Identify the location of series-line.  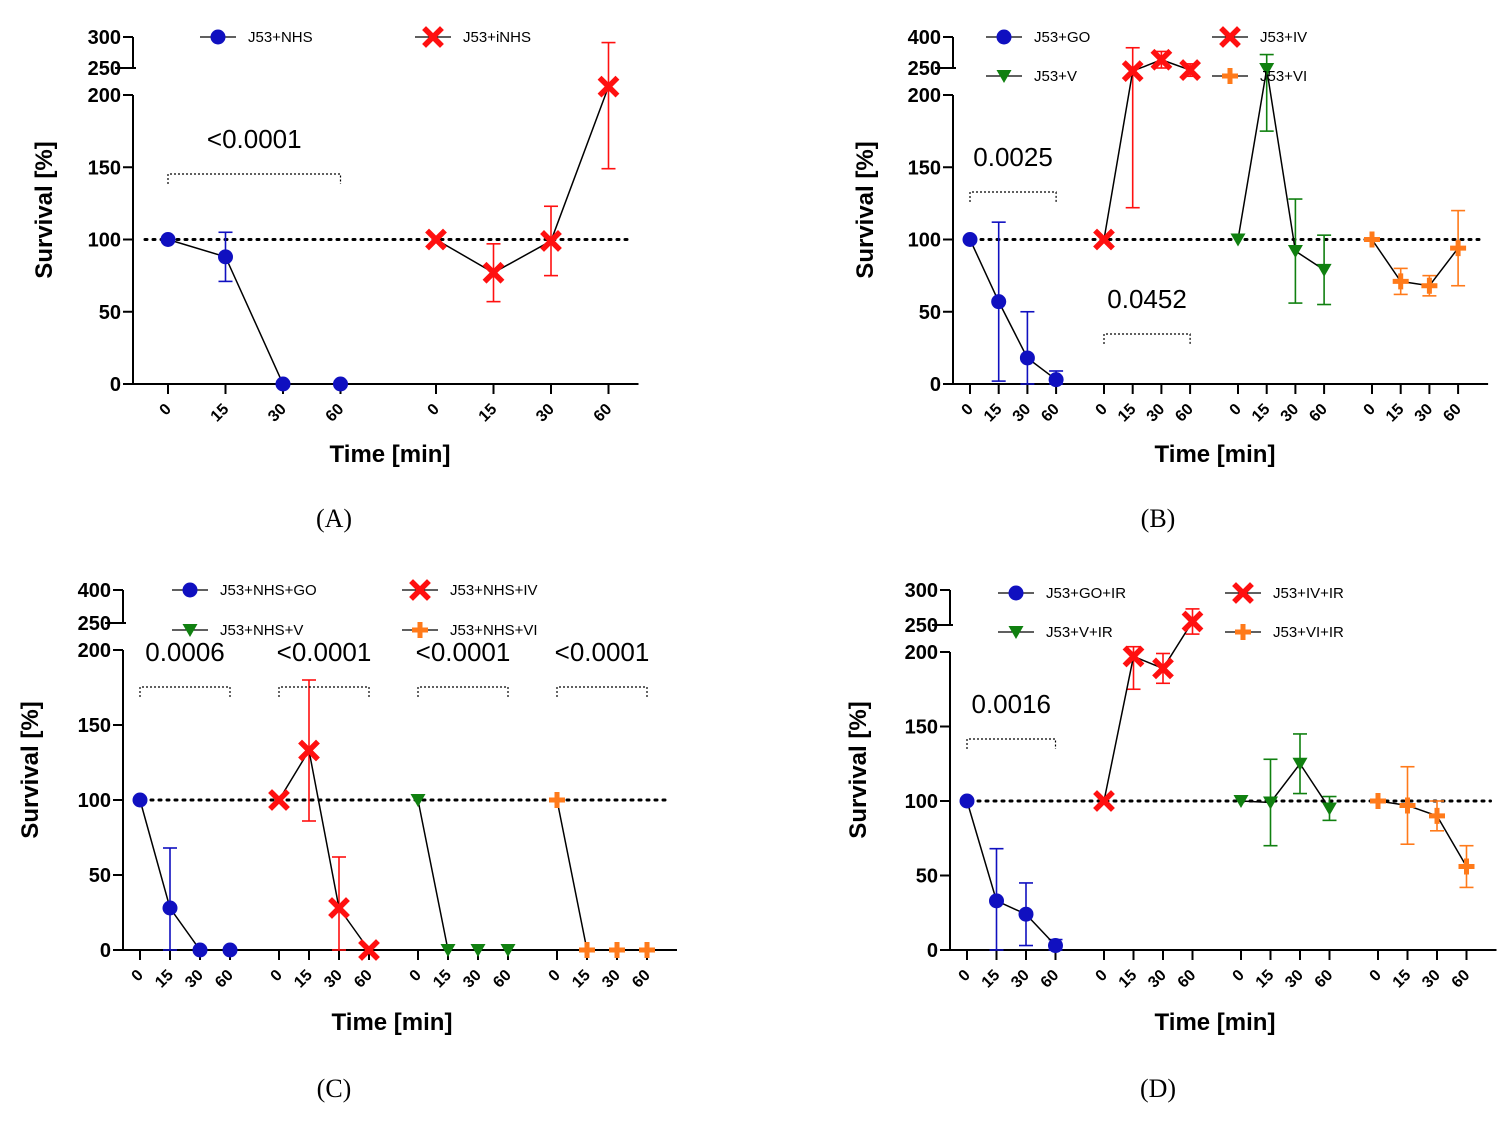
(601, 875).